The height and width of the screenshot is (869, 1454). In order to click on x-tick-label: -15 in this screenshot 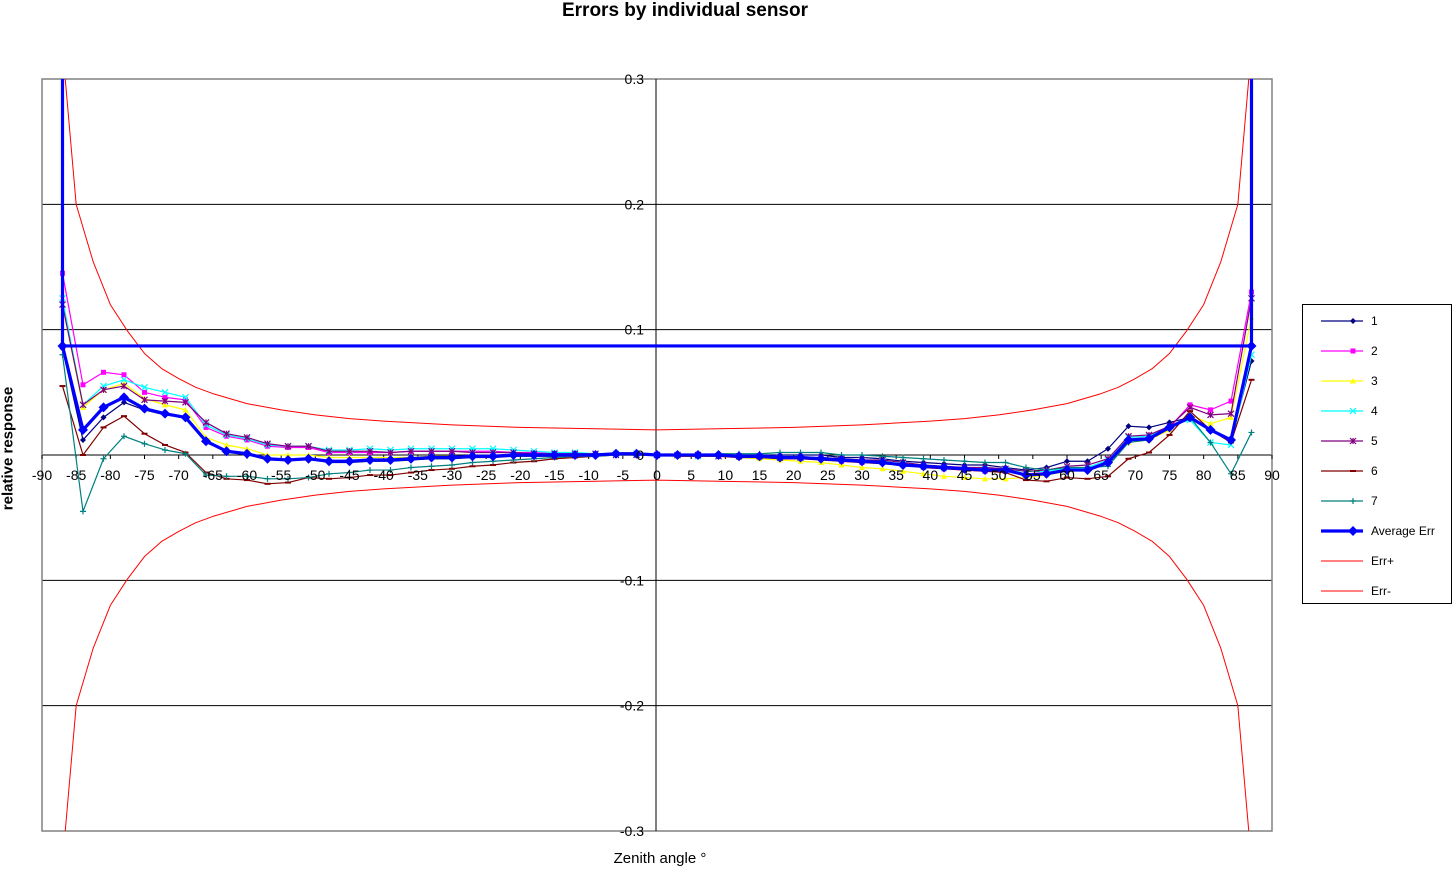, I will do `click(554, 475)`.